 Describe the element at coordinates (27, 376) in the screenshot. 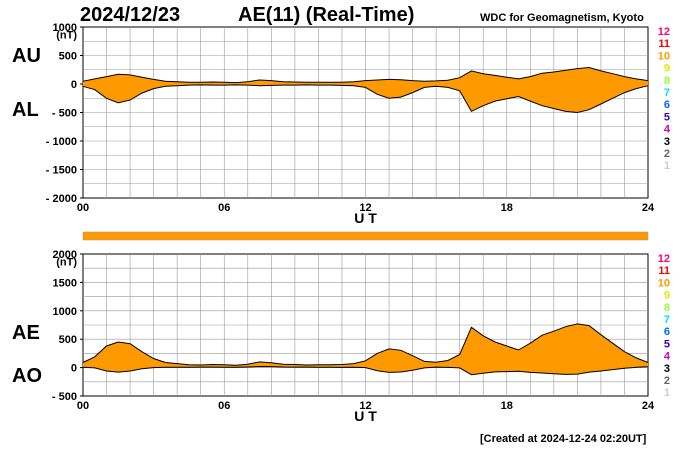

I see `side-label-ao: AO` at that location.